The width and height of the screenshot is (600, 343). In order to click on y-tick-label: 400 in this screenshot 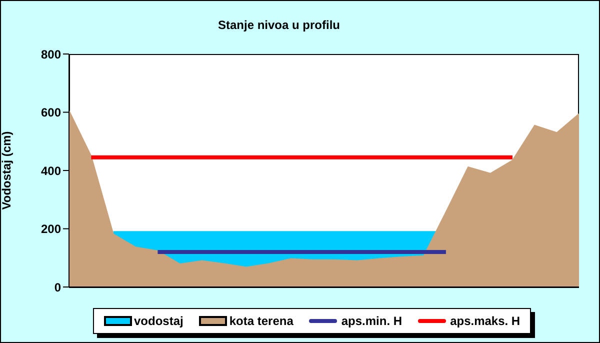, I will do `click(51, 171)`.